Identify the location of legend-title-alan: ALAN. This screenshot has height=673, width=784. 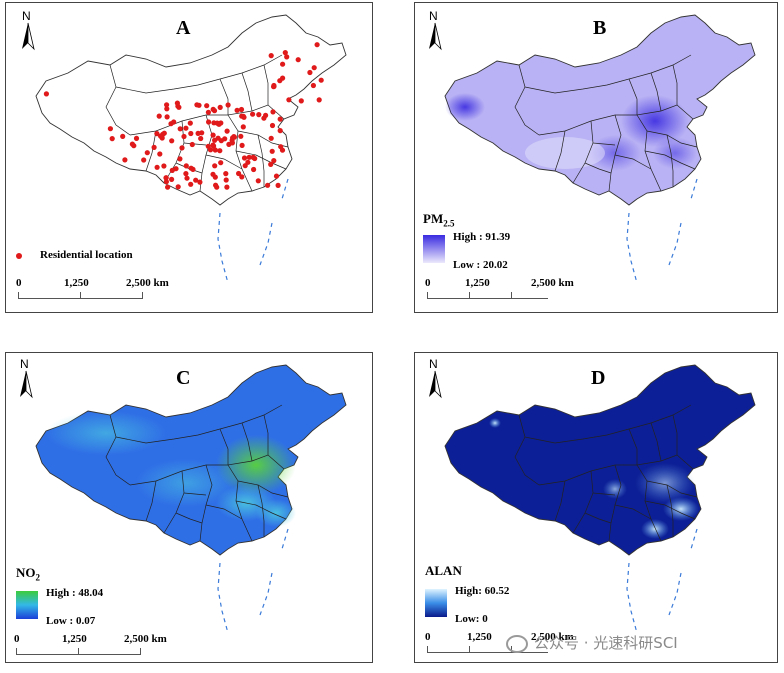
(443, 570).